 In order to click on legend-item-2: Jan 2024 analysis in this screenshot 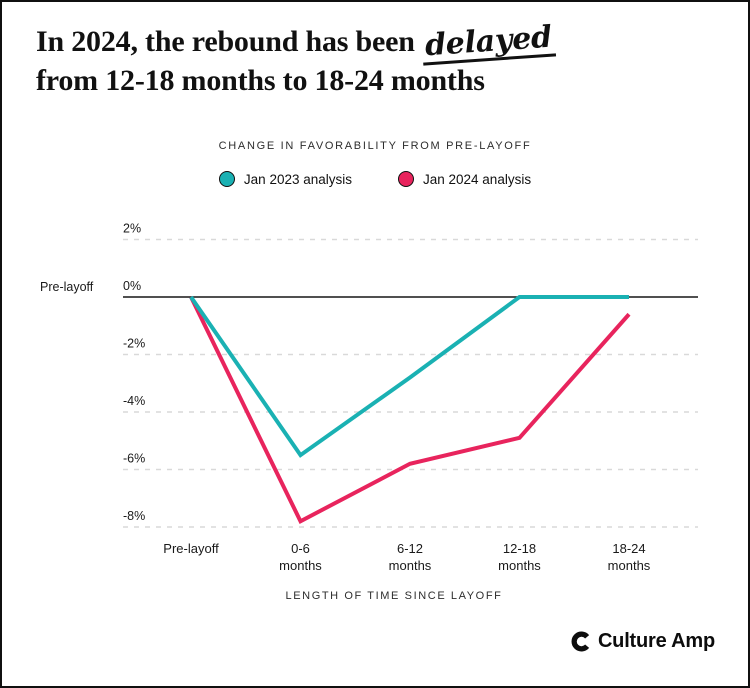, I will do `click(464, 179)`.